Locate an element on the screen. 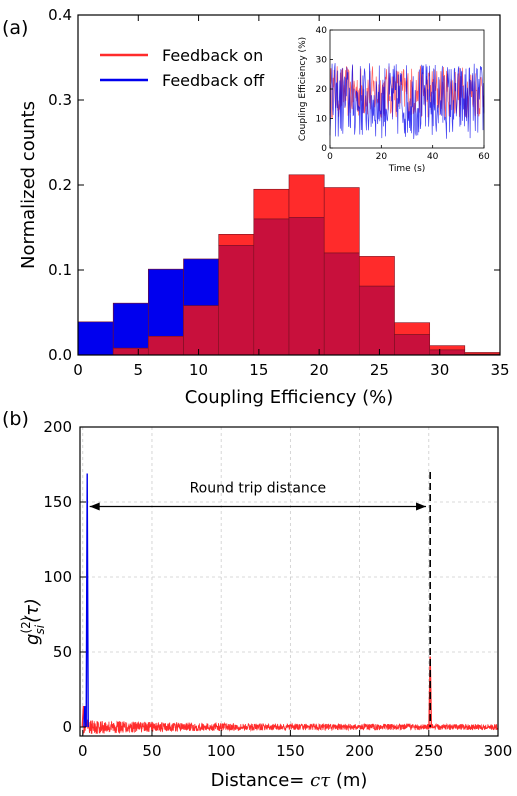 The image size is (517, 796). x-tick-label-b: 250 is located at coordinates (428, 751).